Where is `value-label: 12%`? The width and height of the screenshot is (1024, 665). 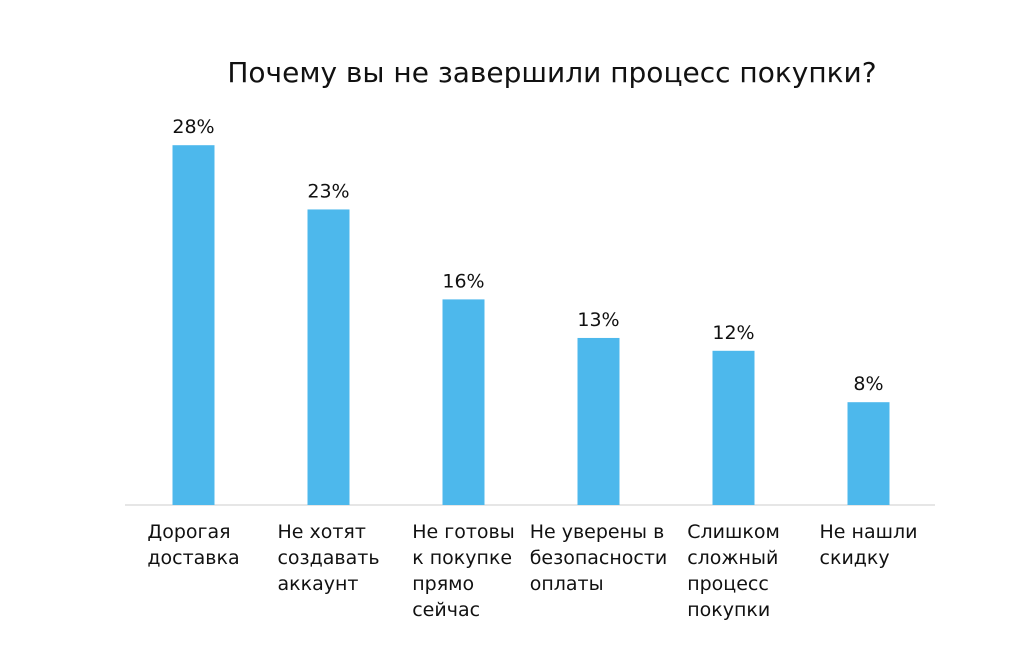 value-label: 12% is located at coordinates (733, 333).